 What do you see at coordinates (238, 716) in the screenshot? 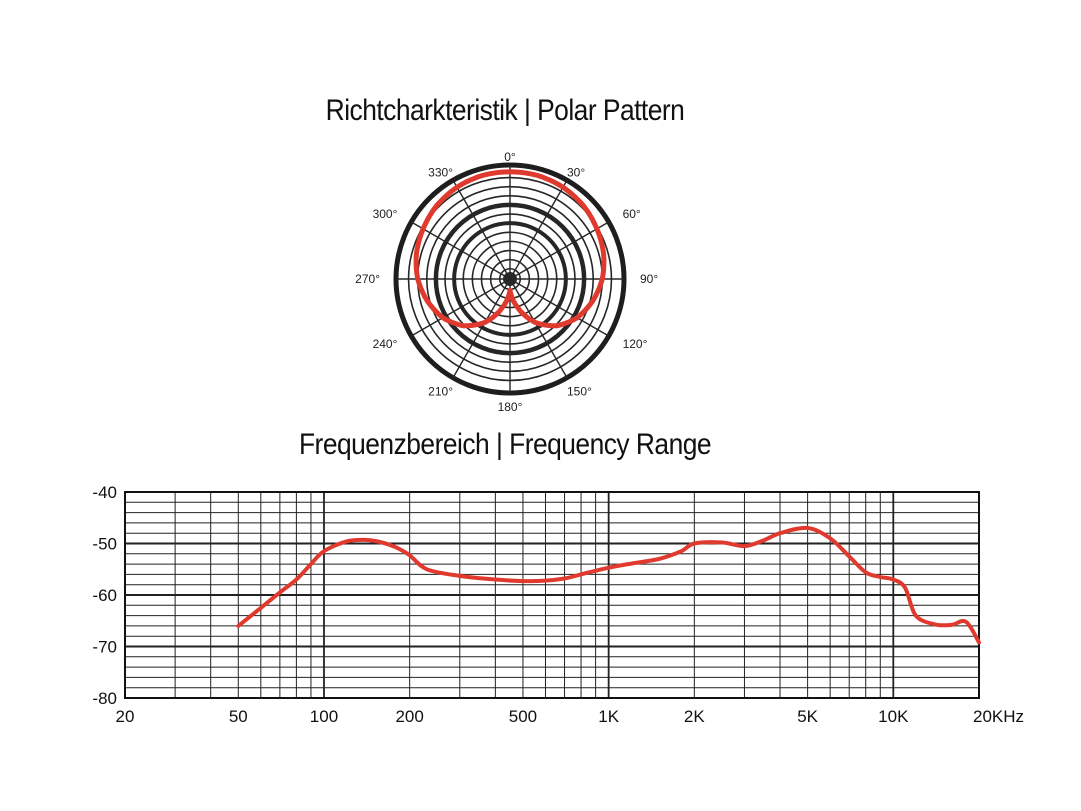
I see `x-tick-label: 50` at bounding box center [238, 716].